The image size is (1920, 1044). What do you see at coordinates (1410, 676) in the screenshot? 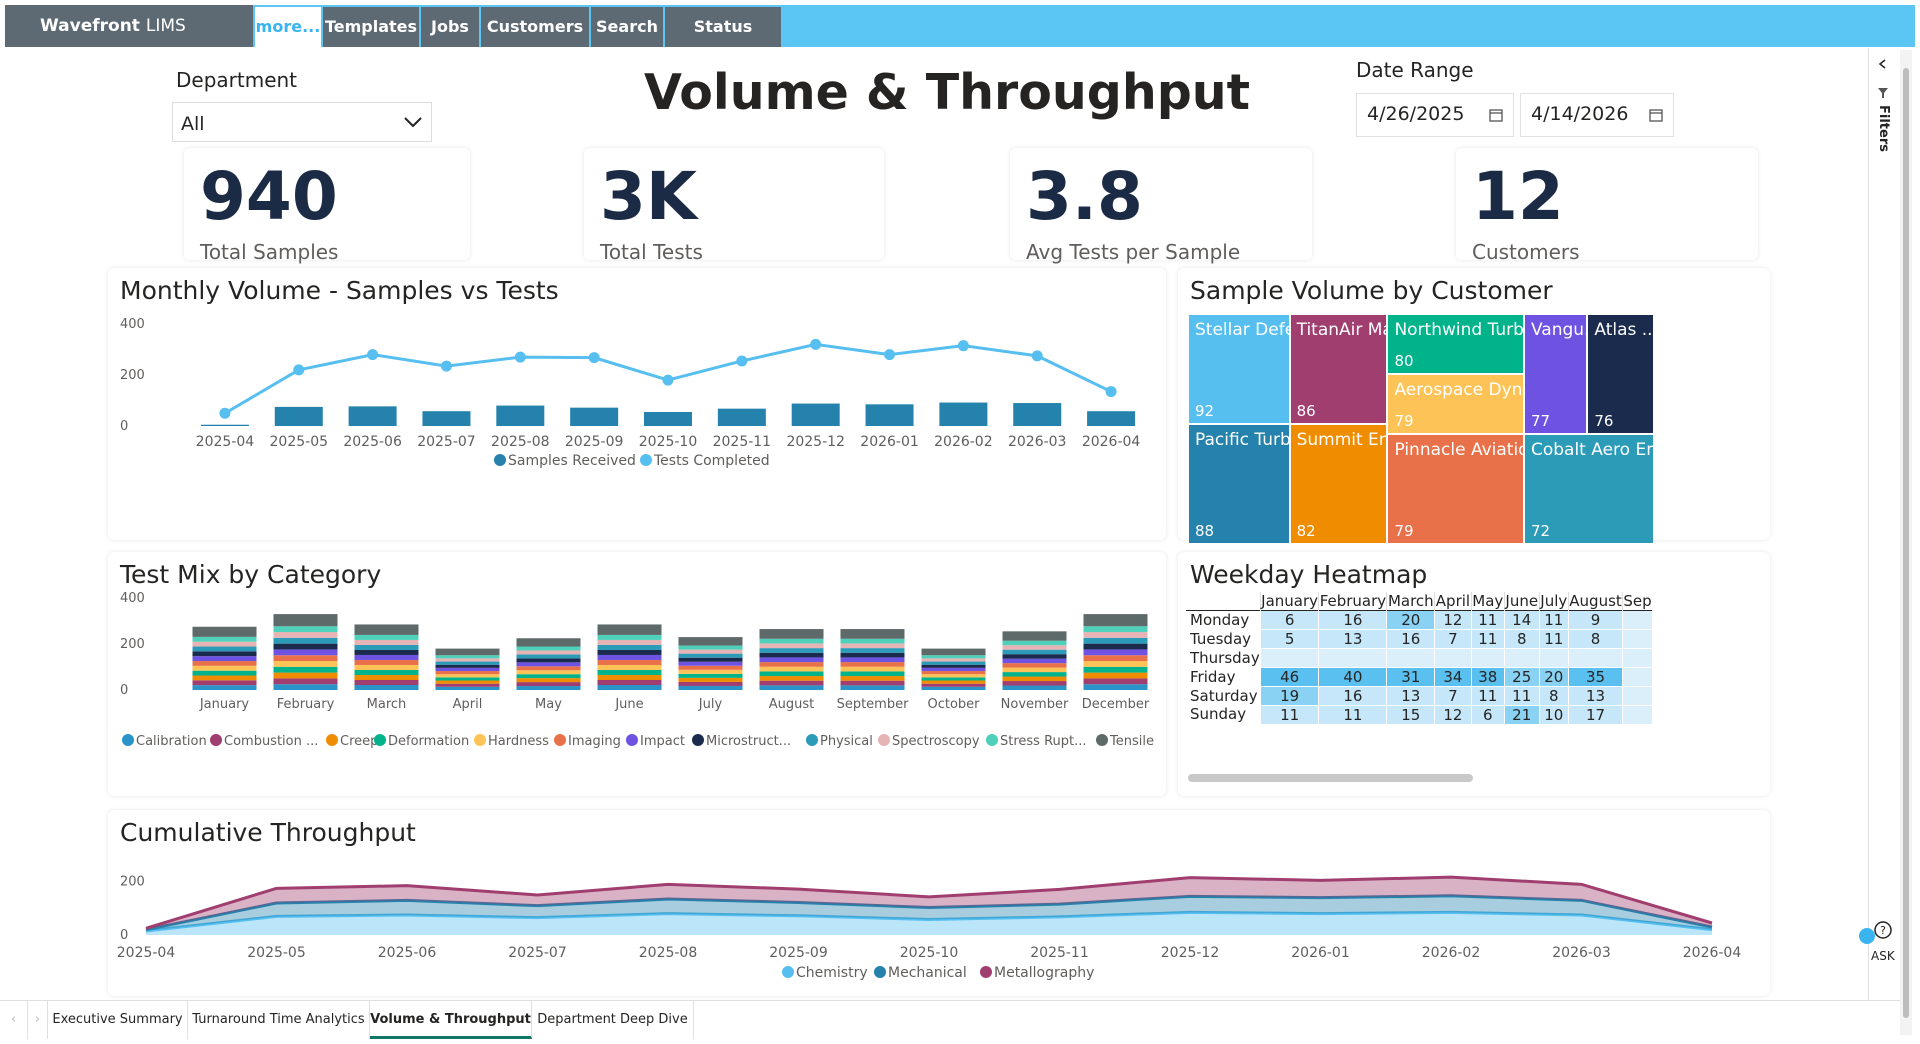
I see `heatmap-cell: 31` at bounding box center [1410, 676].